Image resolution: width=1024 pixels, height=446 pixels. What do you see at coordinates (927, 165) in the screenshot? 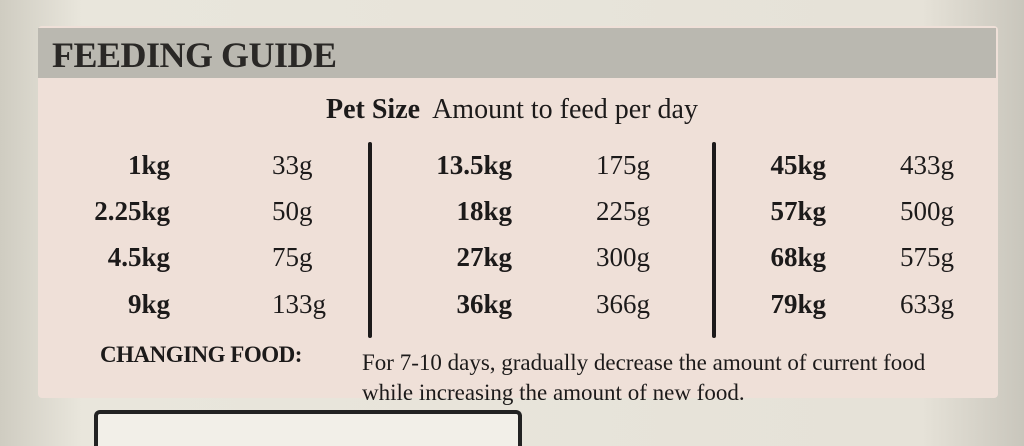
I see `feed-amount: 433g` at bounding box center [927, 165].